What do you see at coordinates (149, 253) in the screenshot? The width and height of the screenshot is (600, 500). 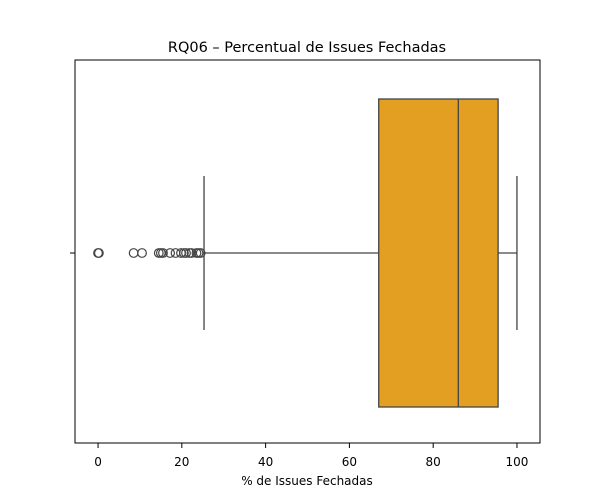 I see `outlier-points` at bounding box center [149, 253].